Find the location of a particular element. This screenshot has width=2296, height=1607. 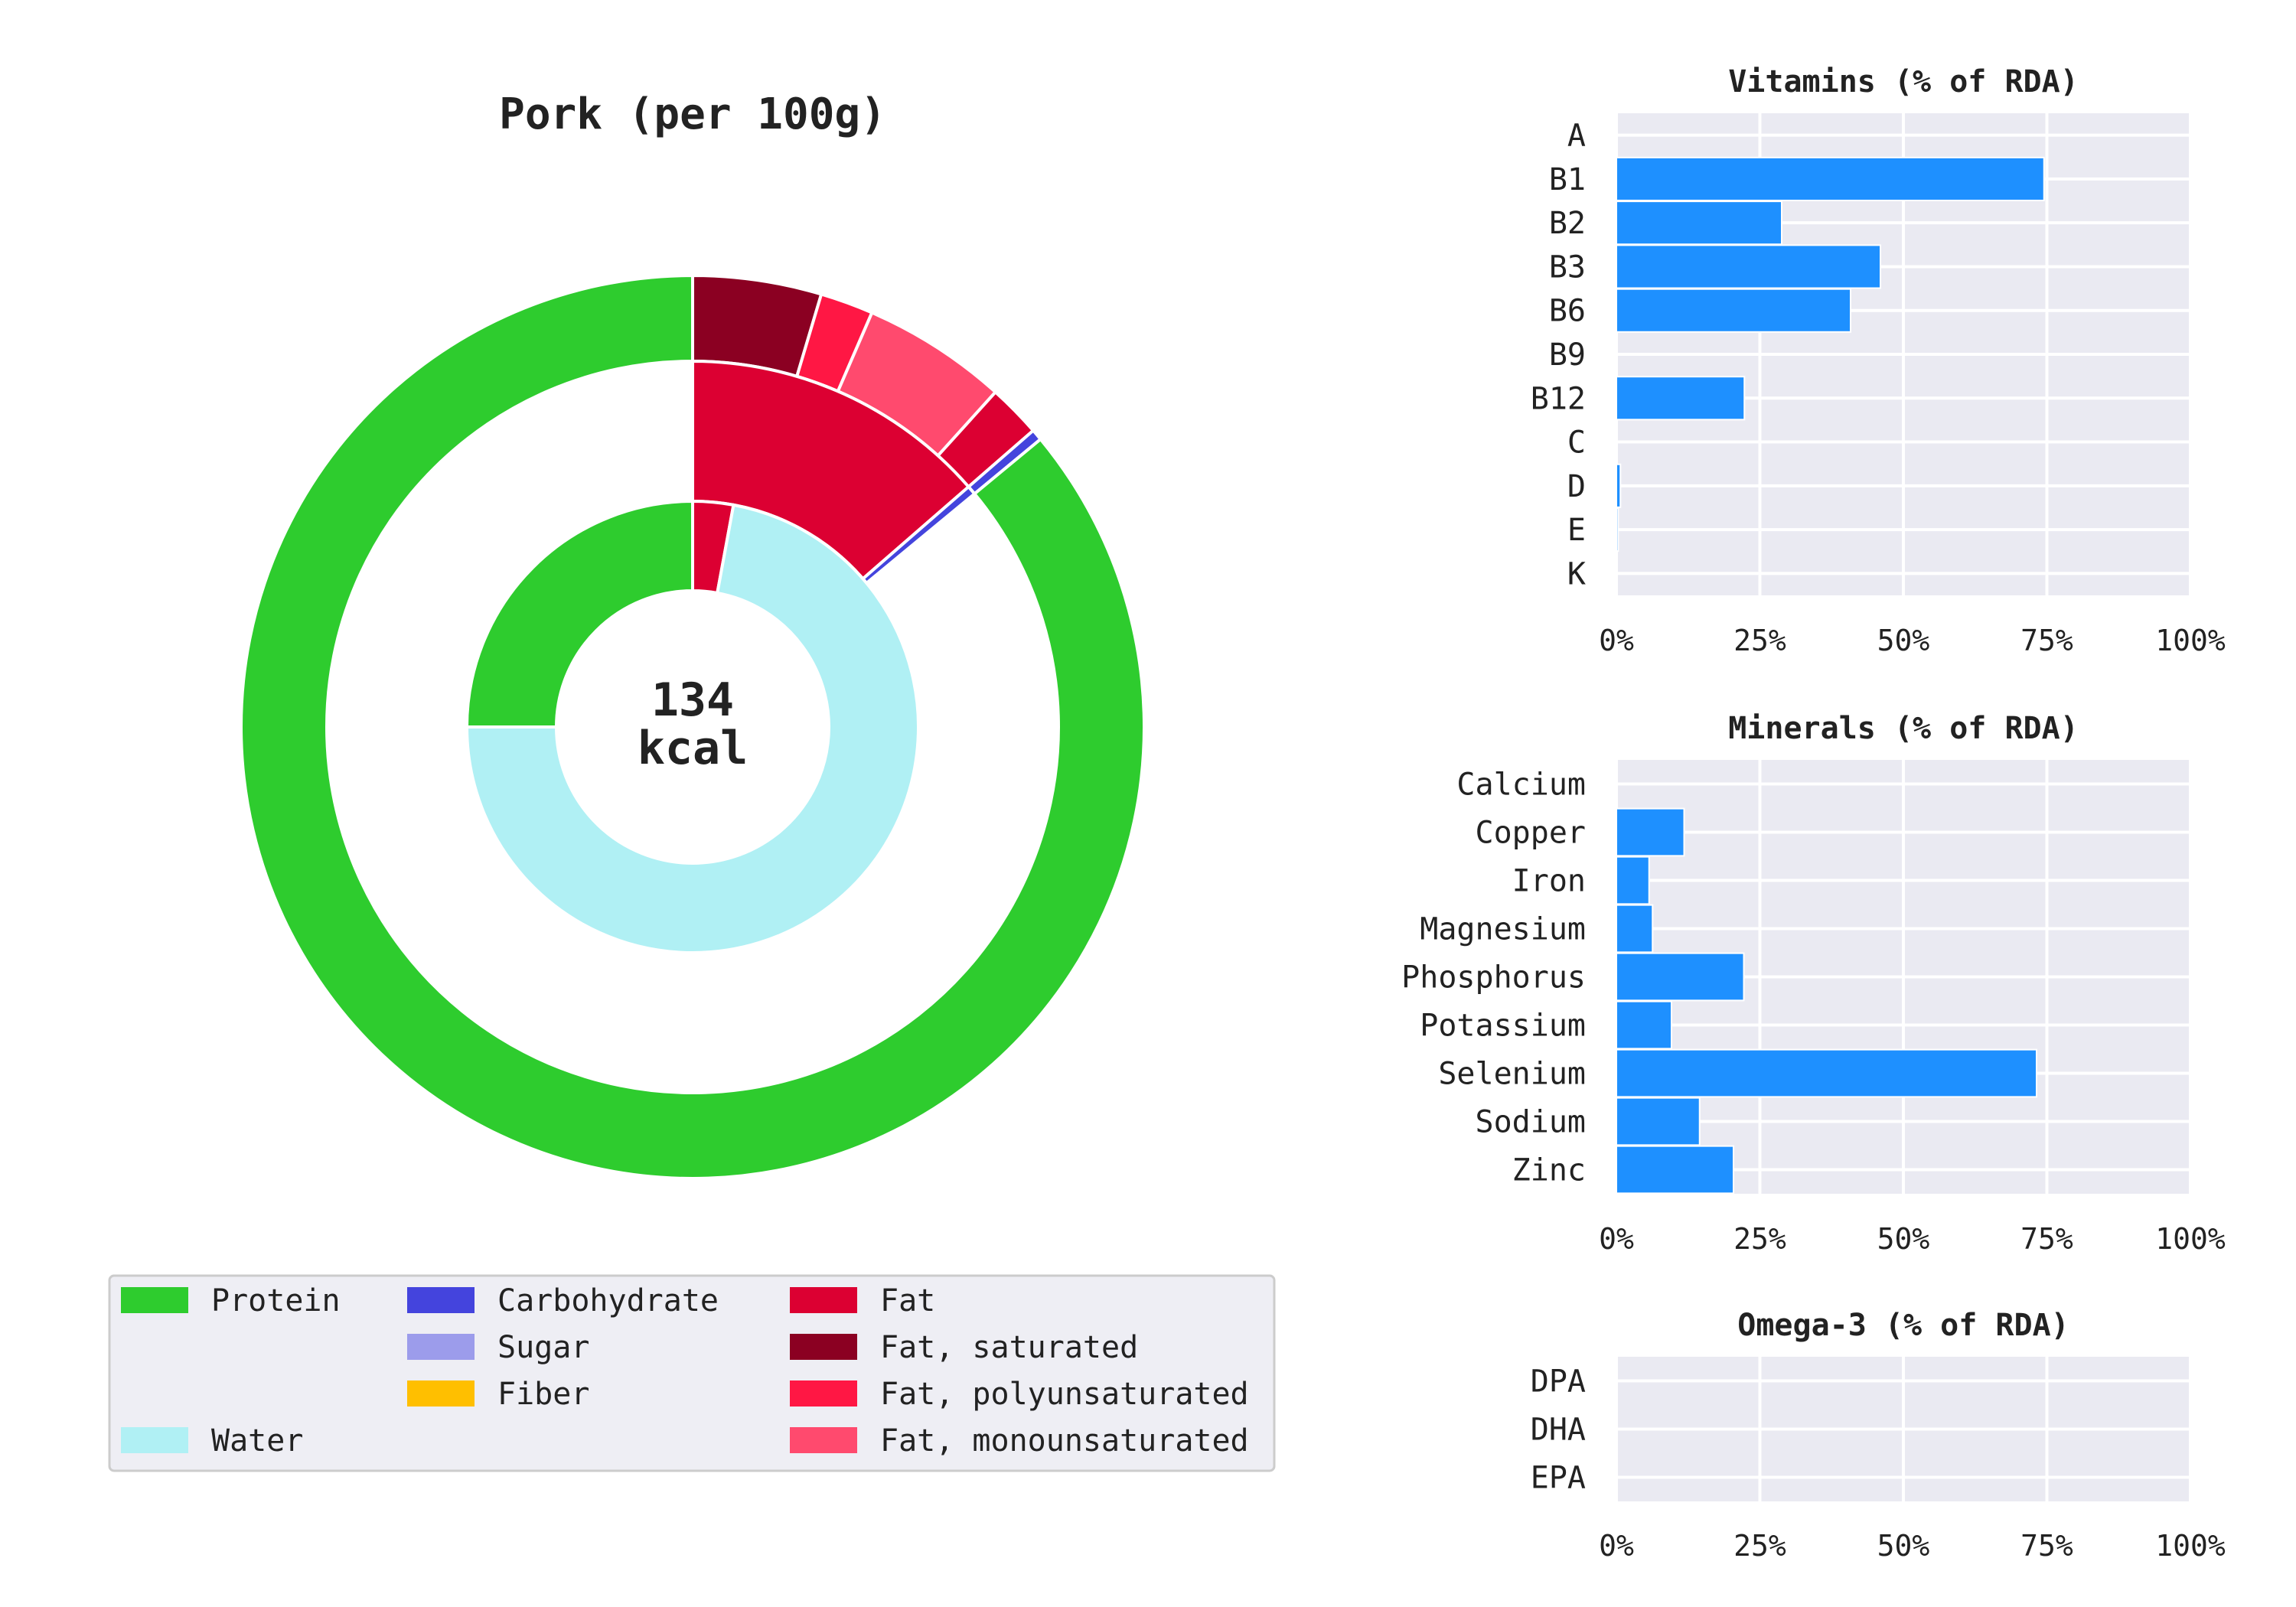

legend-label-fiber: Fiber is located at coordinates (543, 1394).